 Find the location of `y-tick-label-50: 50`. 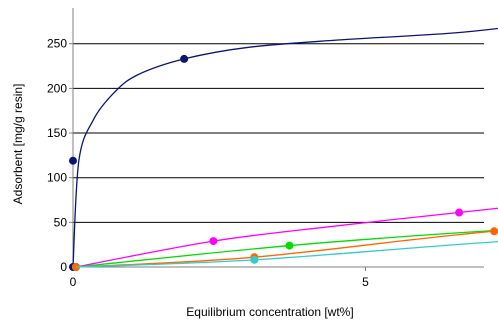

y-tick-label-50: 50 is located at coordinates (61, 222).